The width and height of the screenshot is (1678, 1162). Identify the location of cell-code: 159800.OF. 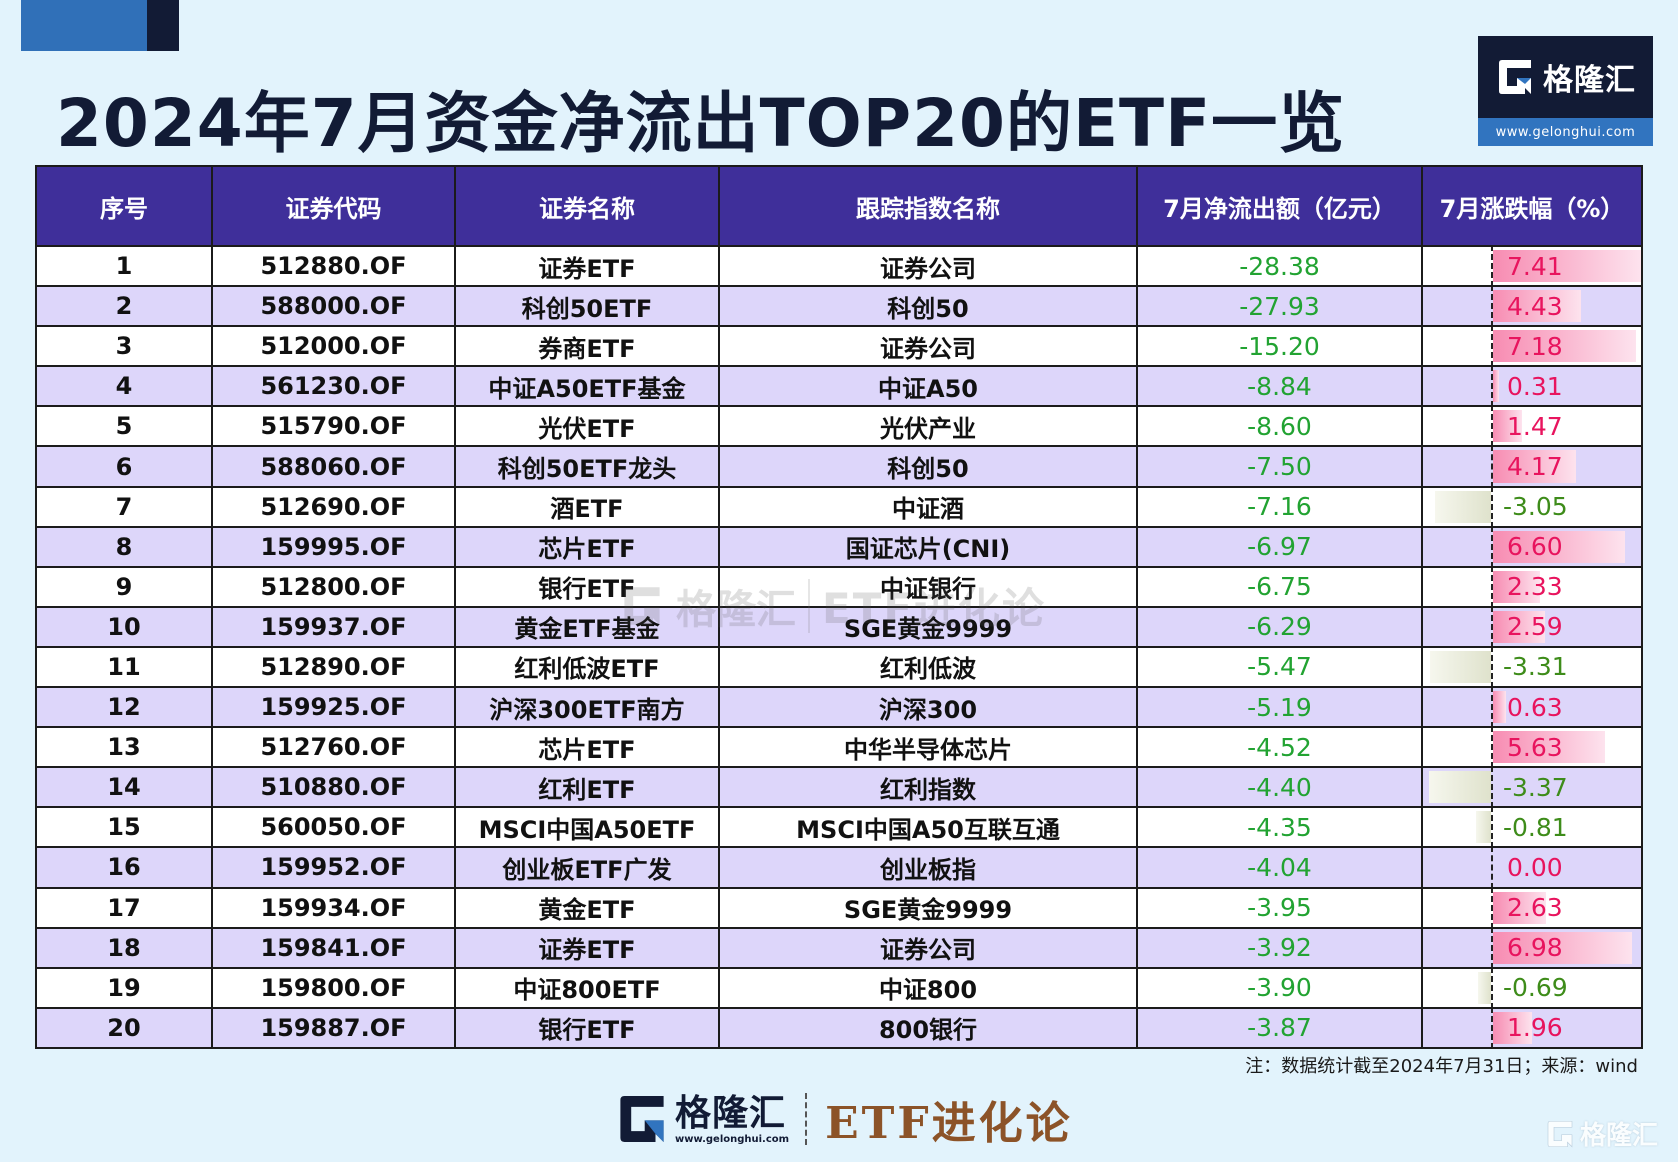
(333, 987).